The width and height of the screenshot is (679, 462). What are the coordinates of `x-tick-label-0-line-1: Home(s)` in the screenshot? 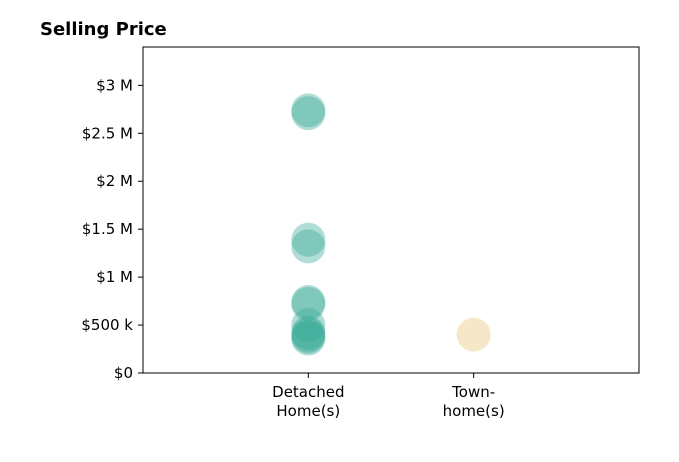 It's located at (308, 411).